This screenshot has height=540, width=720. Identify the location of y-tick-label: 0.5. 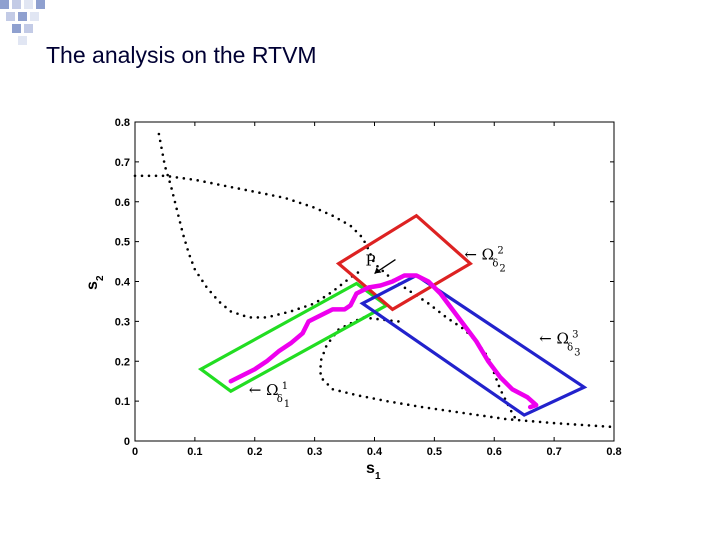
(122, 243).